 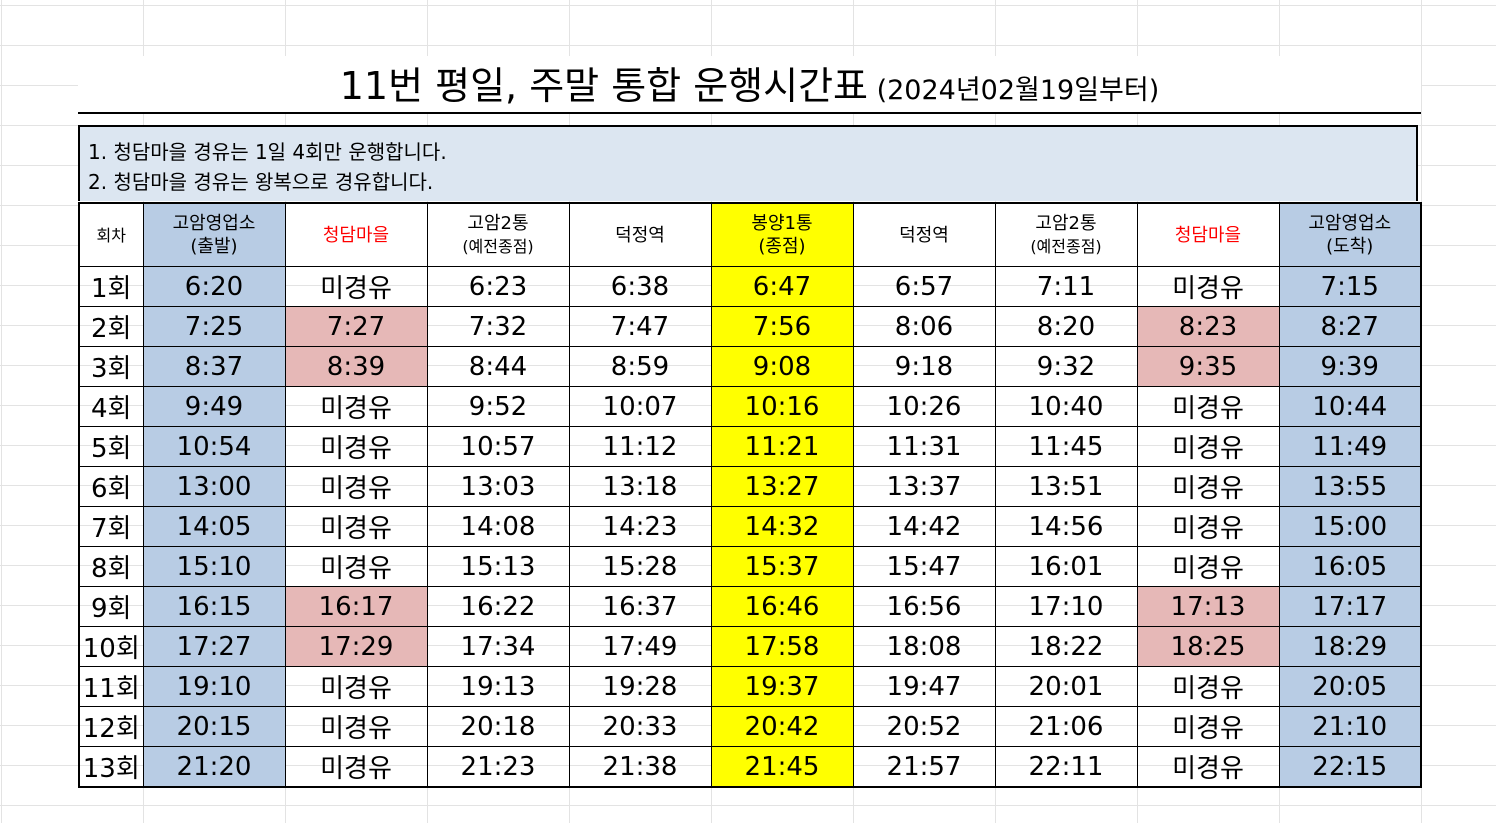 I want to click on cell-bongyang: 6:47, so click(x=782, y=286).